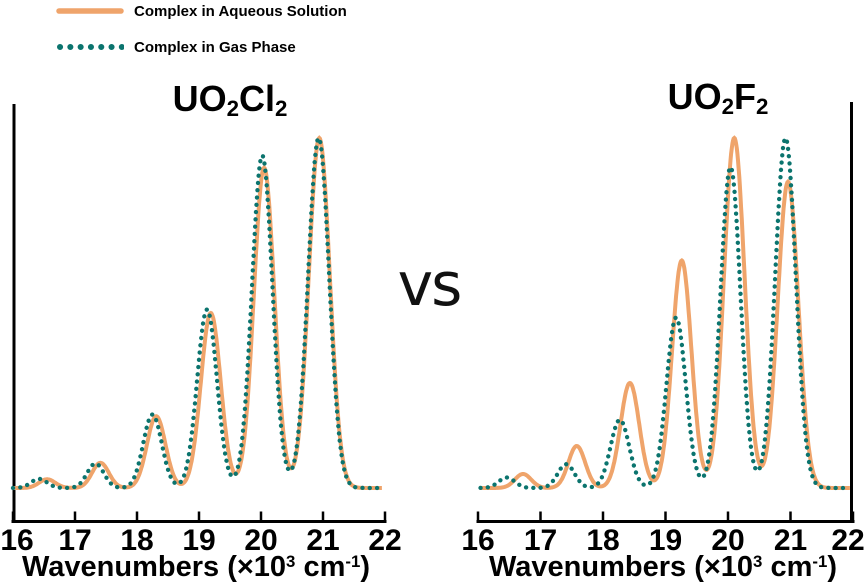 The width and height of the screenshot is (866, 588). What do you see at coordinates (240, 11) in the screenshot?
I see `legend-label-aqueous: Complex in Aqueous Solution` at bounding box center [240, 11].